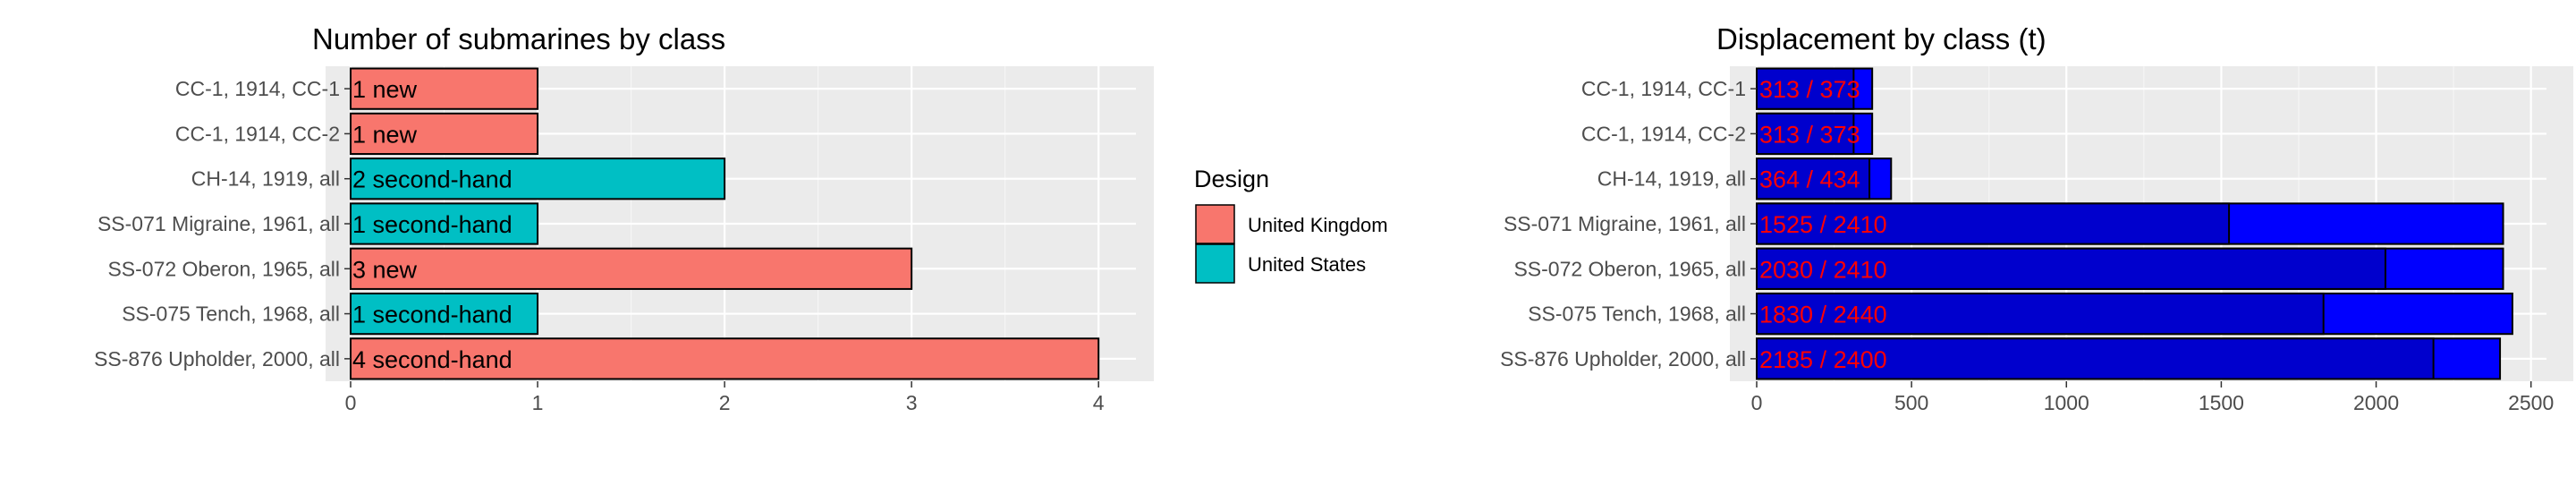 The image size is (2576, 477). I want to click on bar-ss-876-upholder-2000-all, so click(725, 358).